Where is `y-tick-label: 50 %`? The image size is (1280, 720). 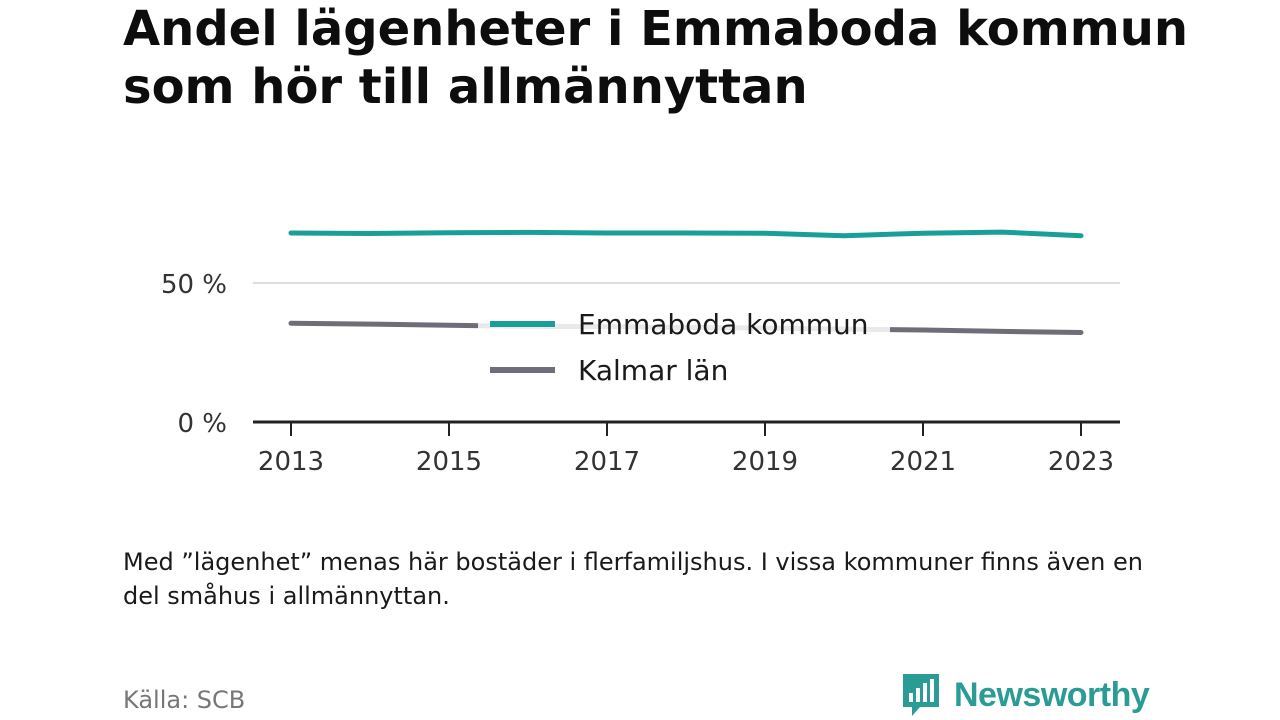 y-tick-label: 50 % is located at coordinates (194, 285).